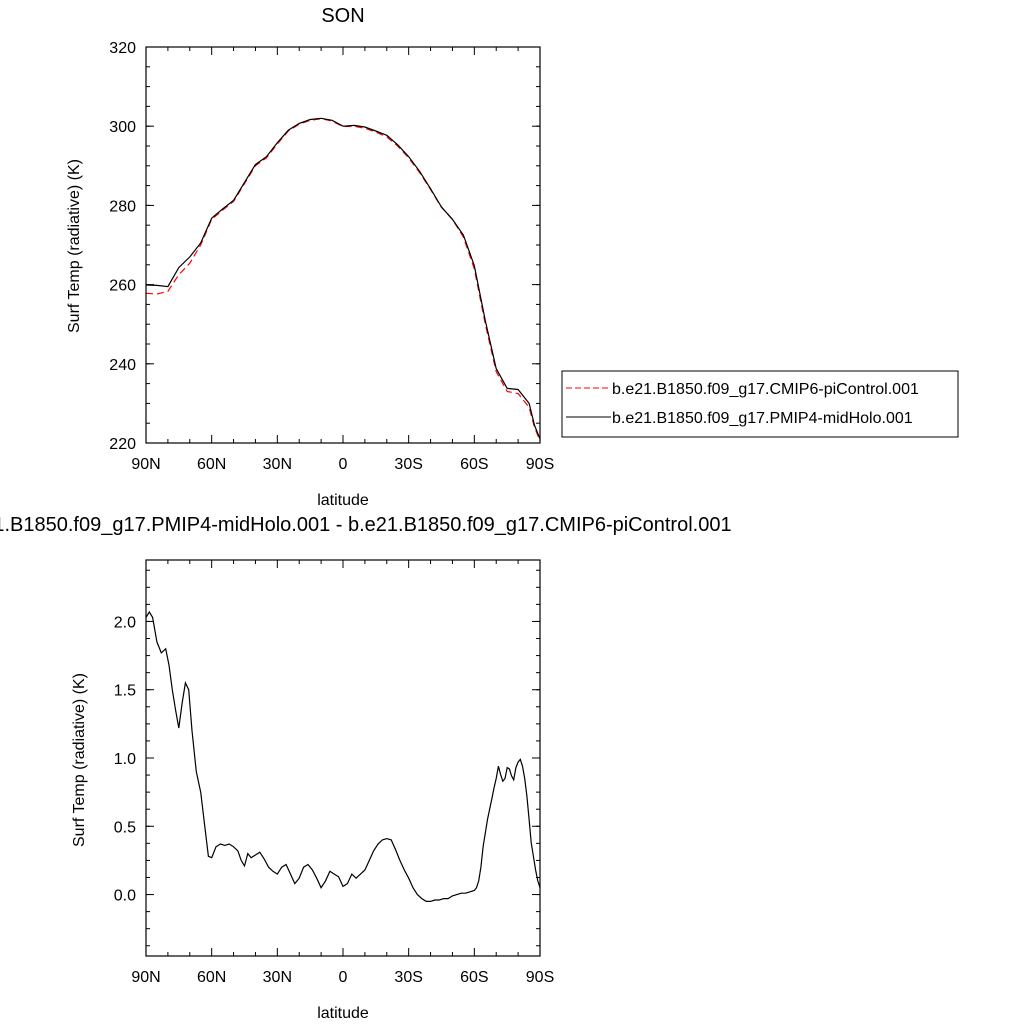 The image size is (1024, 1024). Describe the element at coordinates (125, 827) in the screenshot. I see `y-tick-label: 0.5` at that location.